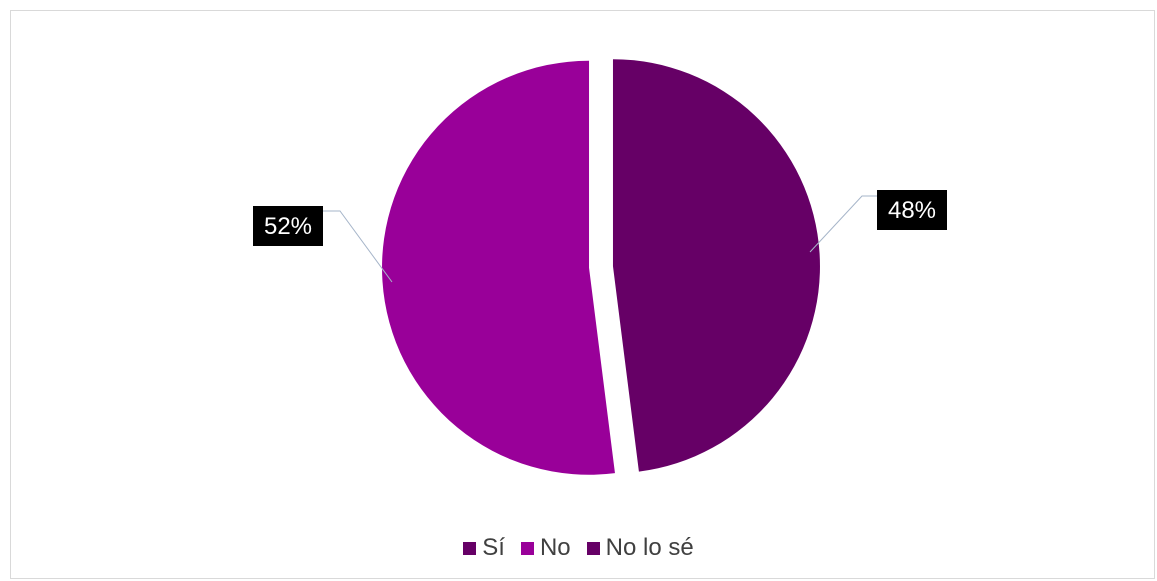 The image size is (1157, 581). I want to click on legend-item-si: Sí, so click(484, 548).